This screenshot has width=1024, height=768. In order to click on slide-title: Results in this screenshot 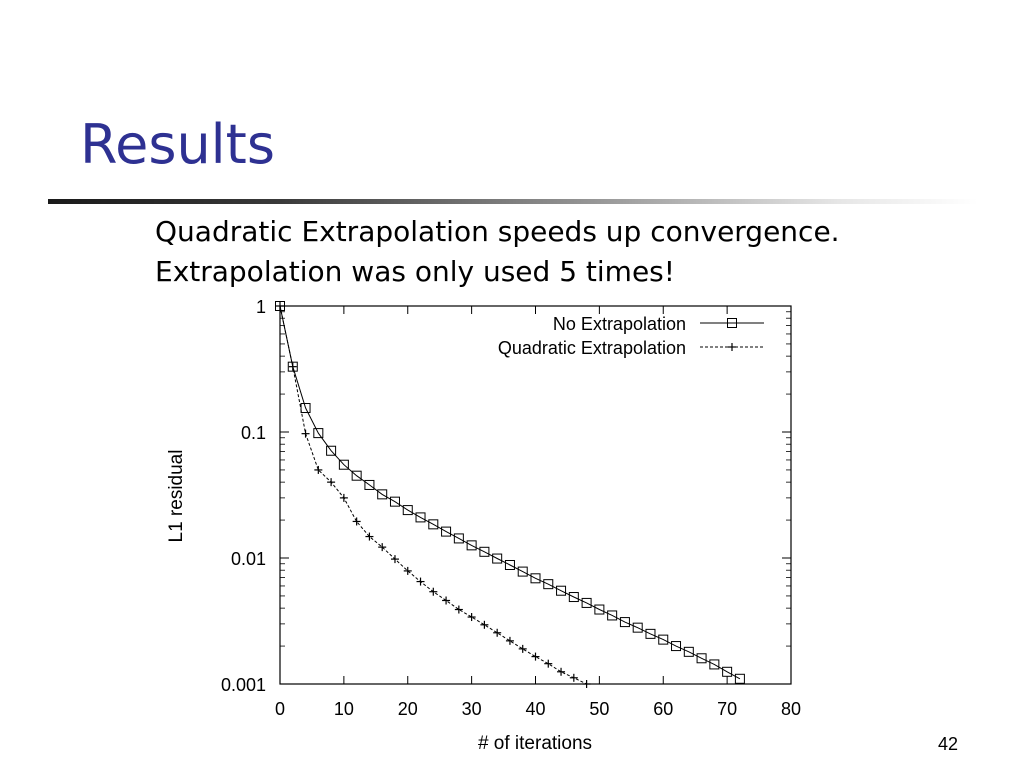, I will do `click(177, 144)`.